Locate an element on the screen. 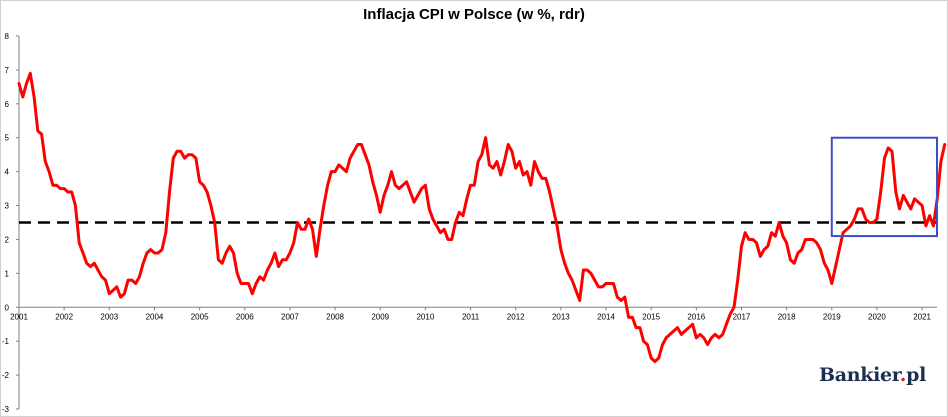 This screenshot has width=948, height=417. x-tick-label: 2008 is located at coordinates (335, 316).